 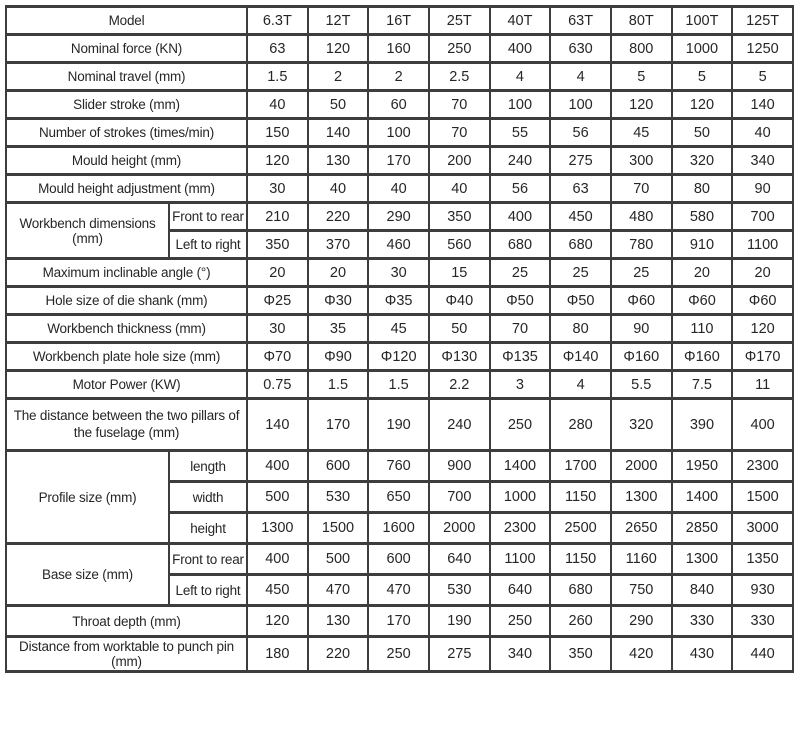 What do you see at coordinates (459, 160) in the screenshot?
I see `value-cell: 200` at bounding box center [459, 160].